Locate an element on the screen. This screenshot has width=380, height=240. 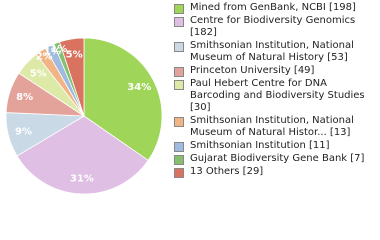
legend-item: Centre for Biodiversity Genomics [182] is located at coordinates (276, 27).